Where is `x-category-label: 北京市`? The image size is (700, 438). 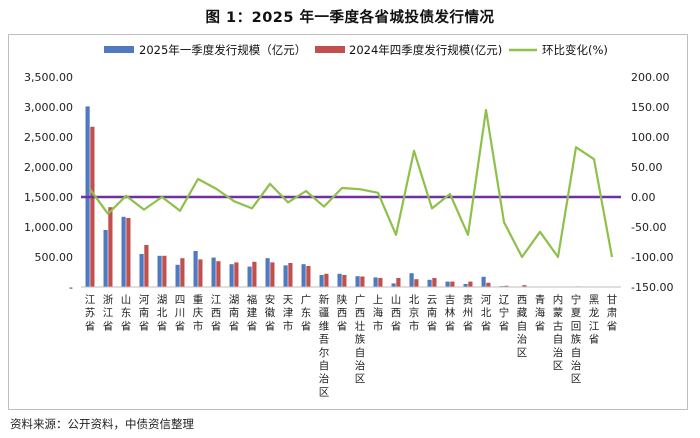 x-category-label: 北京市 is located at coordinates (414, 313).